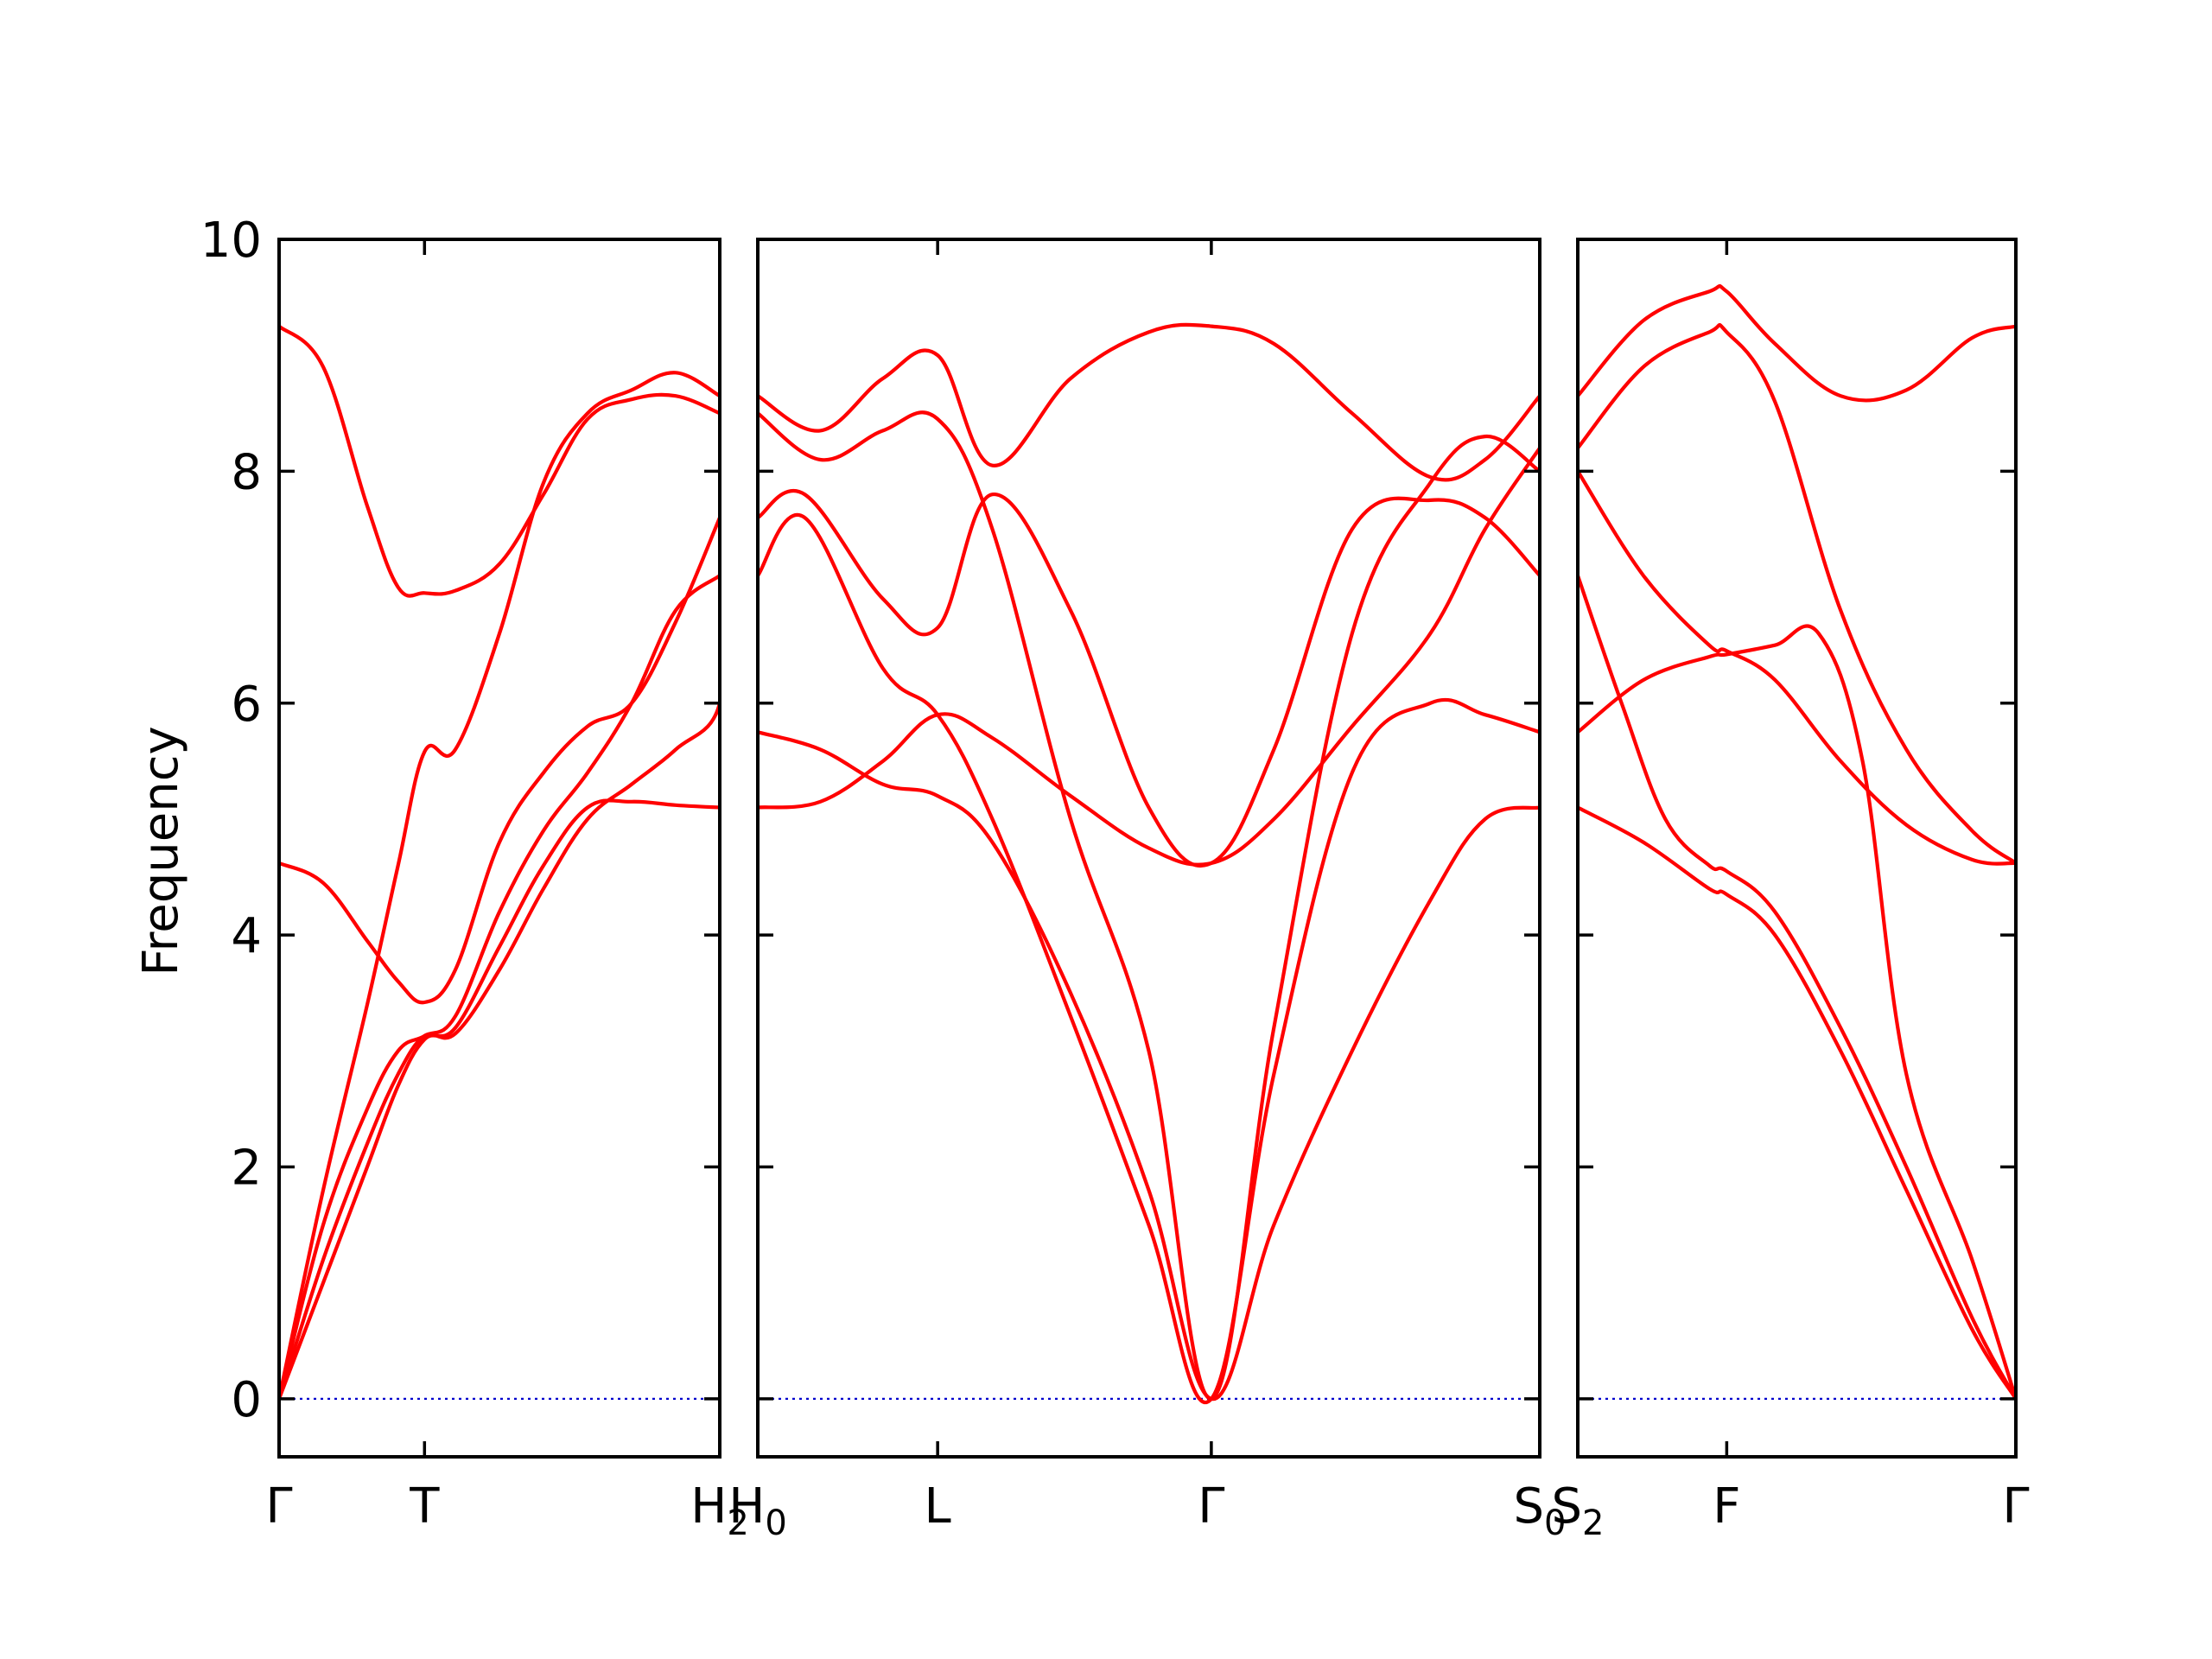 The width and height of the screenshot is (2212, 1659). Describe the element at coordinates (757, 1510) in the screenshot. I see `x-tick-label: H0` at that location.